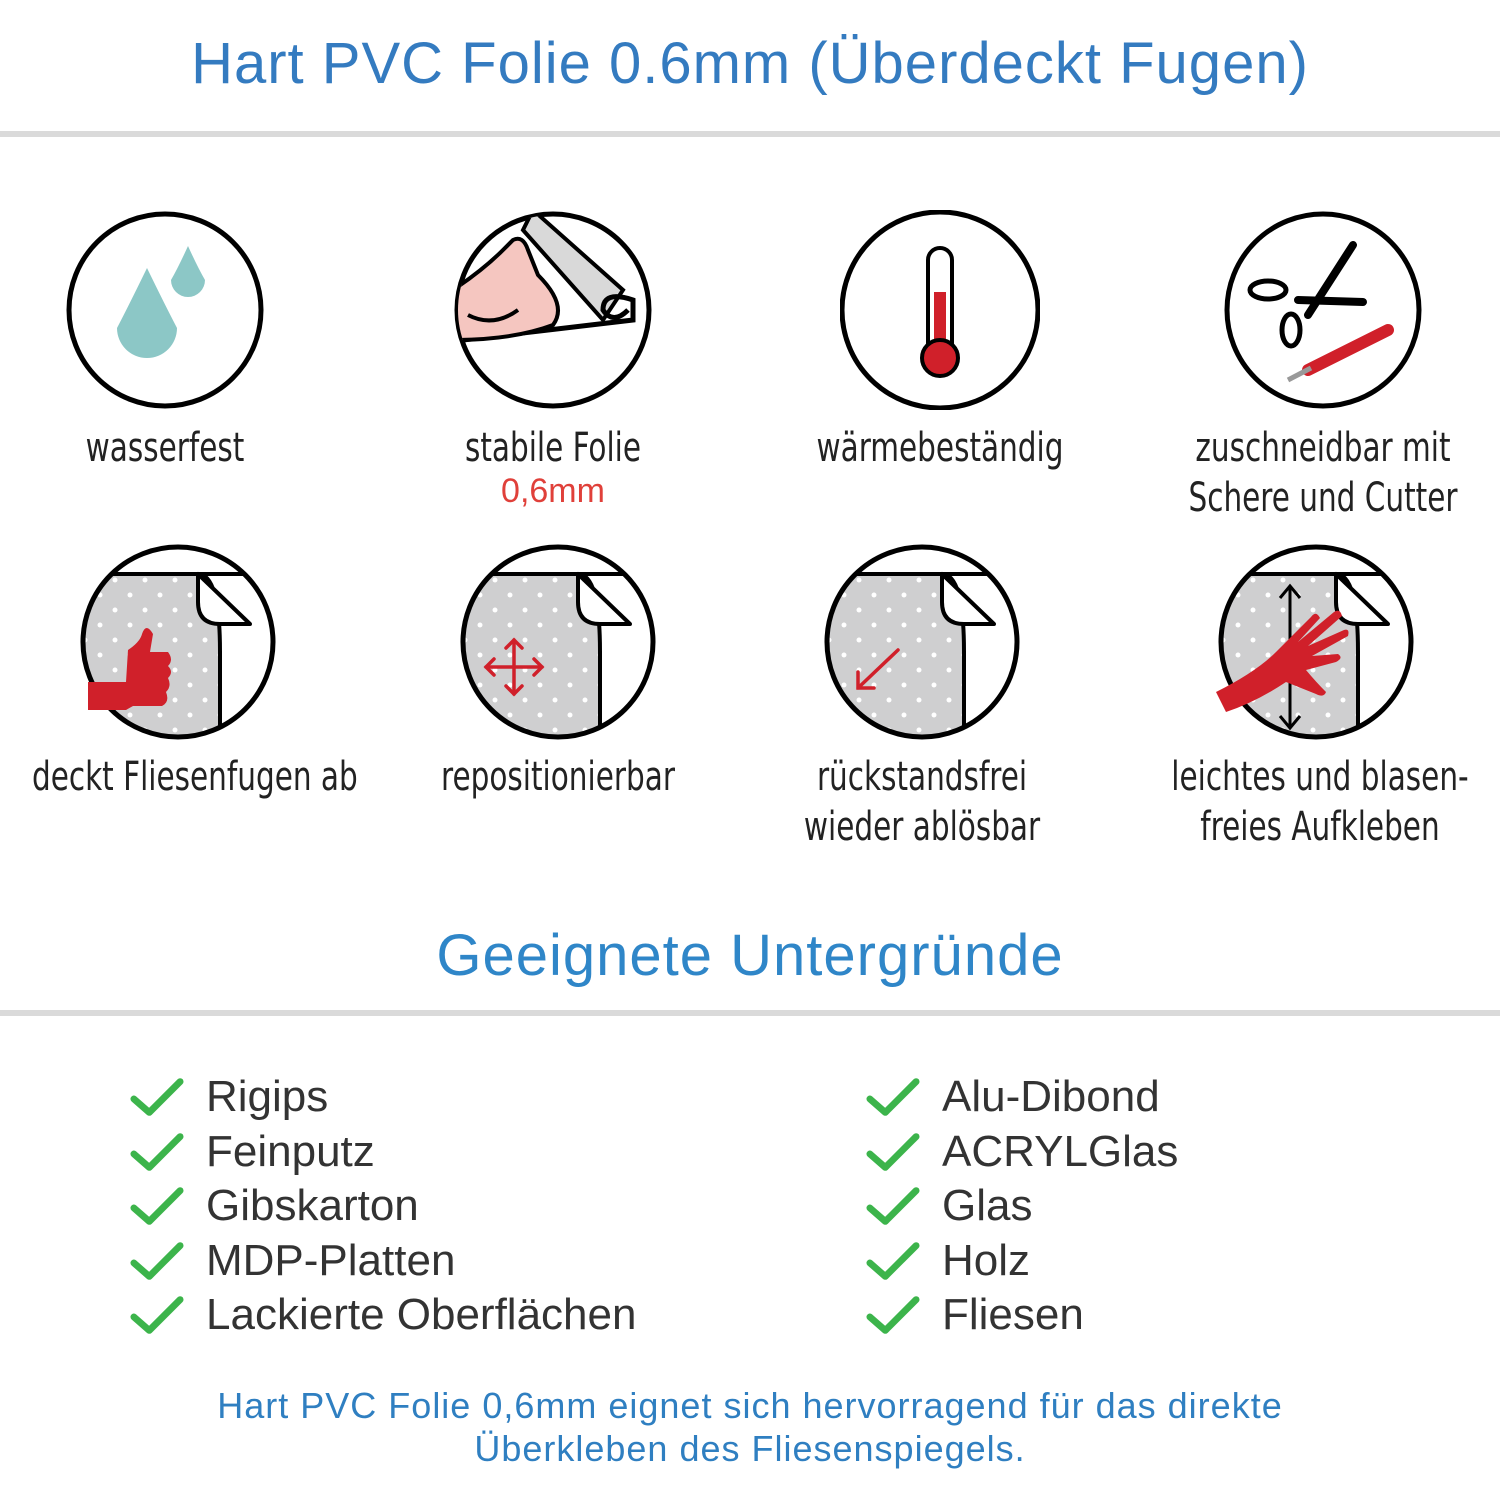  What do you see at coordinates (750, 955) in the screenshot?
I see `section-title: Geeignete Untergründe` at bounding box center [750, 955].